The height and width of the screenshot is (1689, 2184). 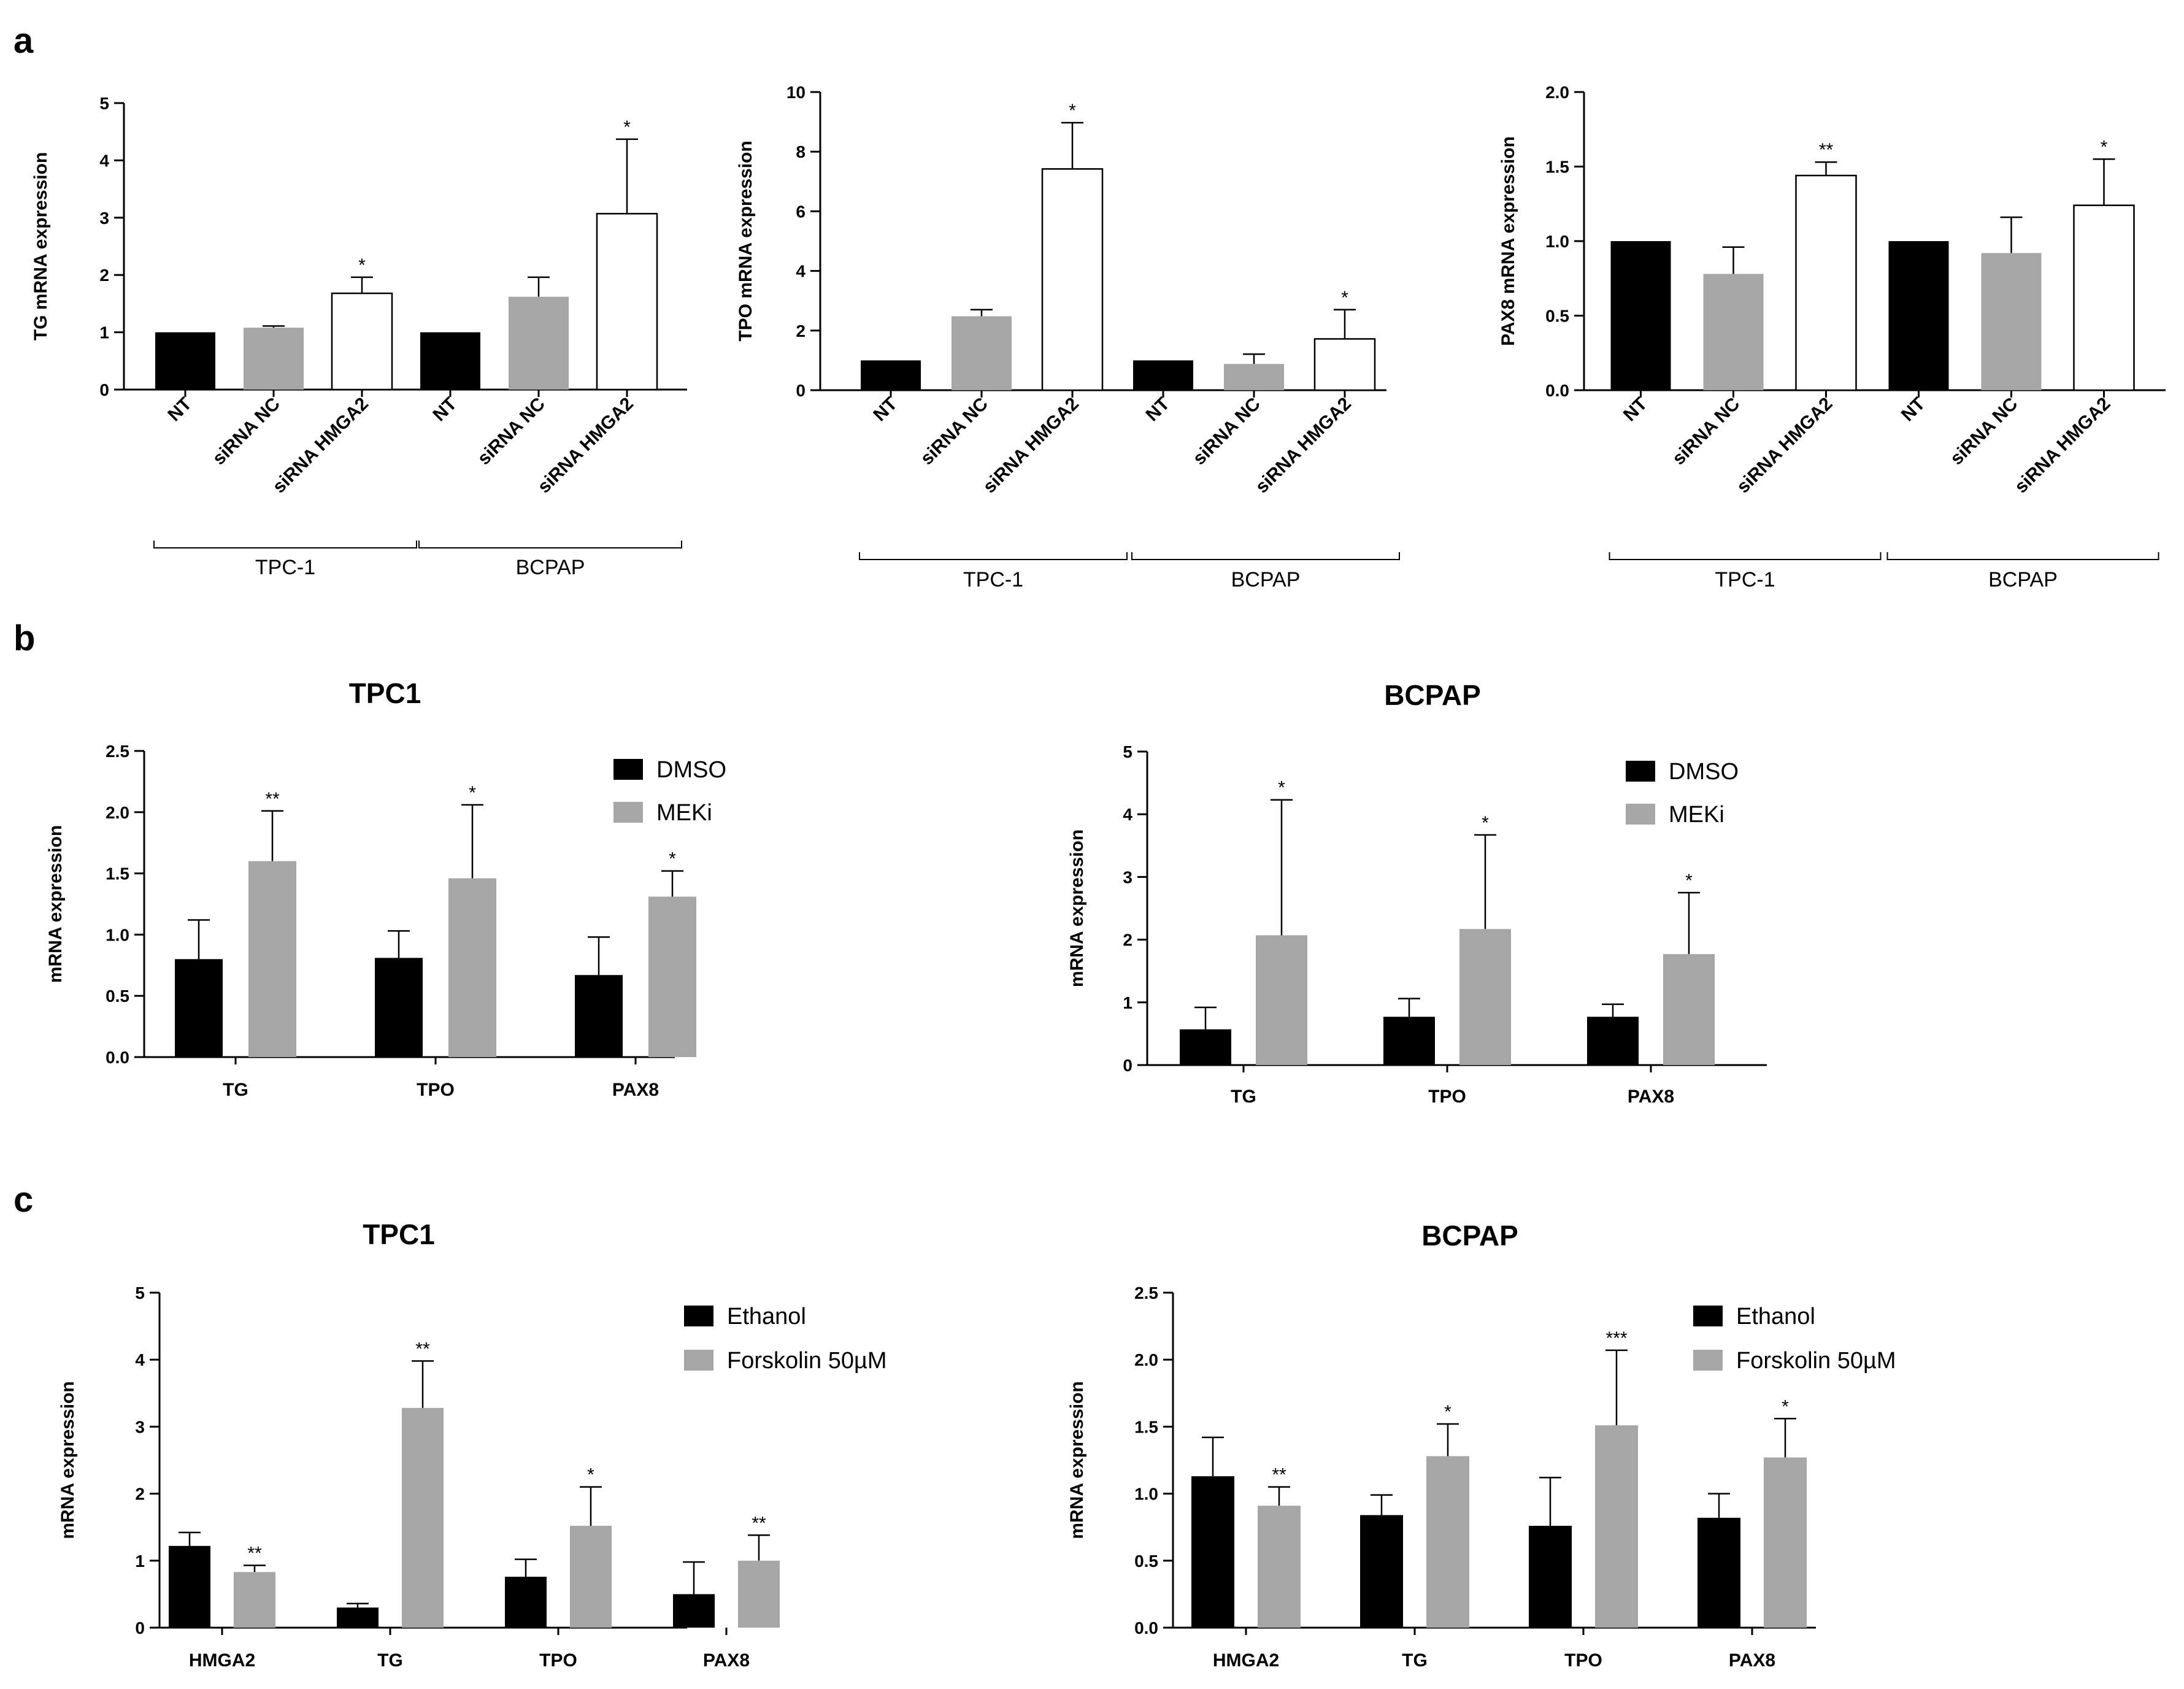 I want to click on chart-title: BCPAP, so click(x=1432, y=695).